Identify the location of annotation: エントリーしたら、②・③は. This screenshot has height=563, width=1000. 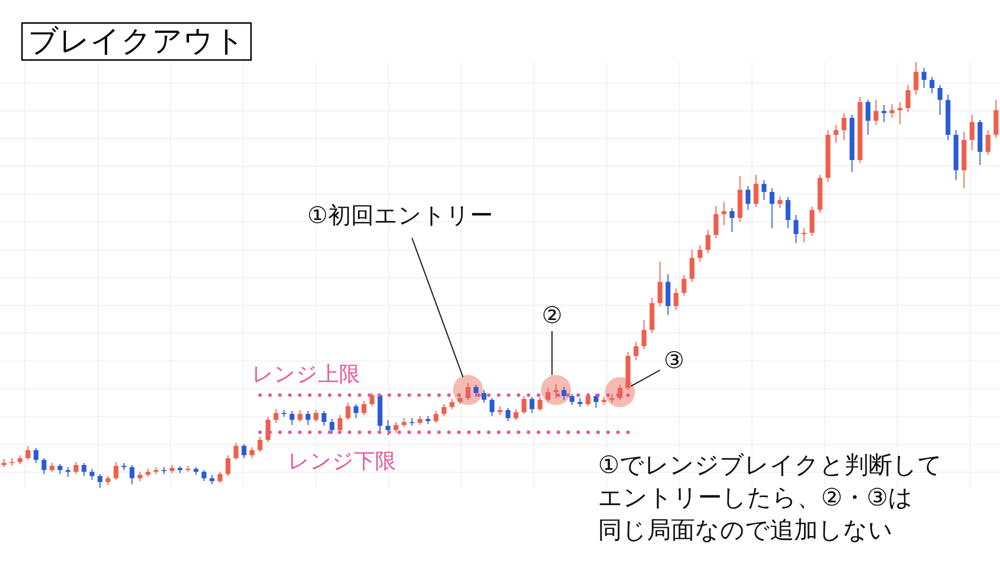
(756, 498).